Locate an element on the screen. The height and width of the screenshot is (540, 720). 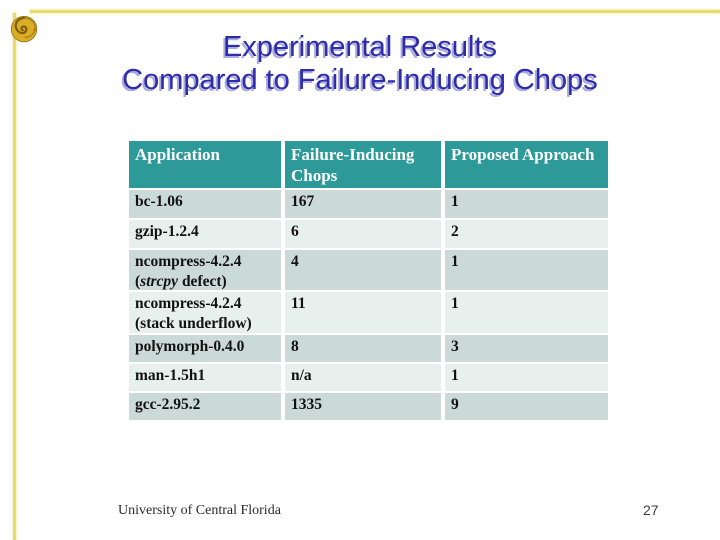
cell-application: ncompress-4.2.4 (stack underflow) is located at coordinates (205, 312).